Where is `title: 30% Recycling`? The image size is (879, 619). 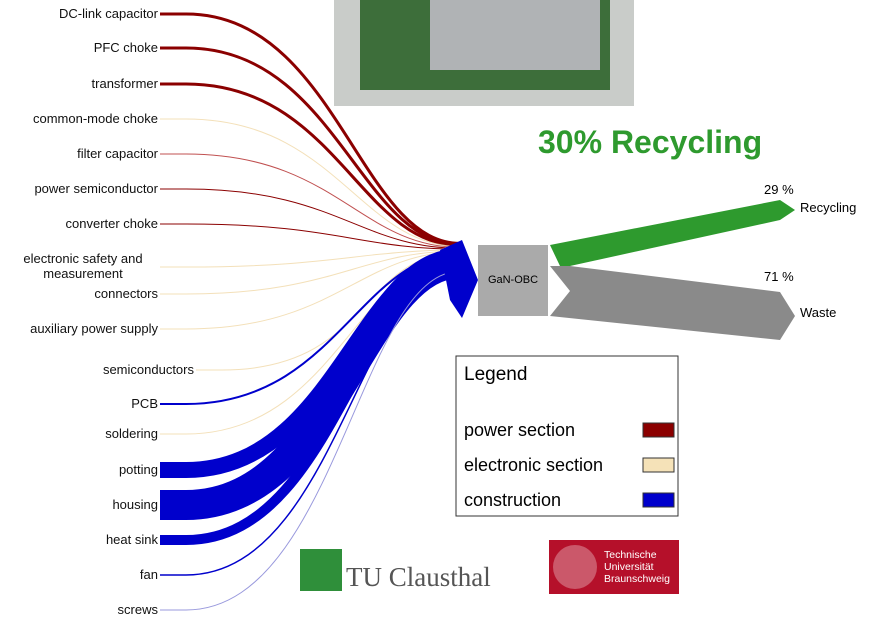 title: 30% Recycling is located at coordinates (650, 142).